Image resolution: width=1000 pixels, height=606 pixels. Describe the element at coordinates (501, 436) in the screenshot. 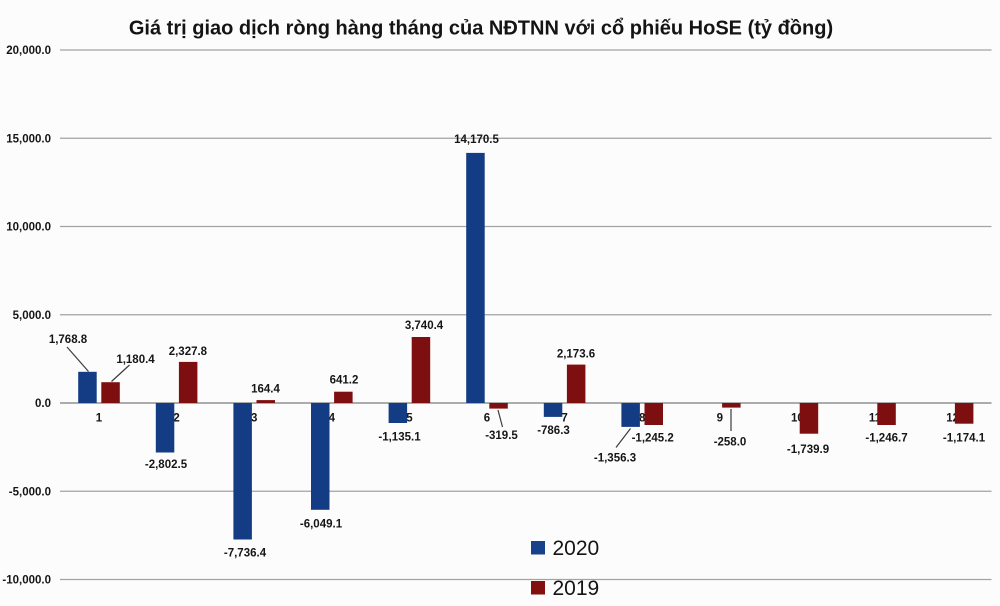

I see `svg-text: -319.5` at that location.